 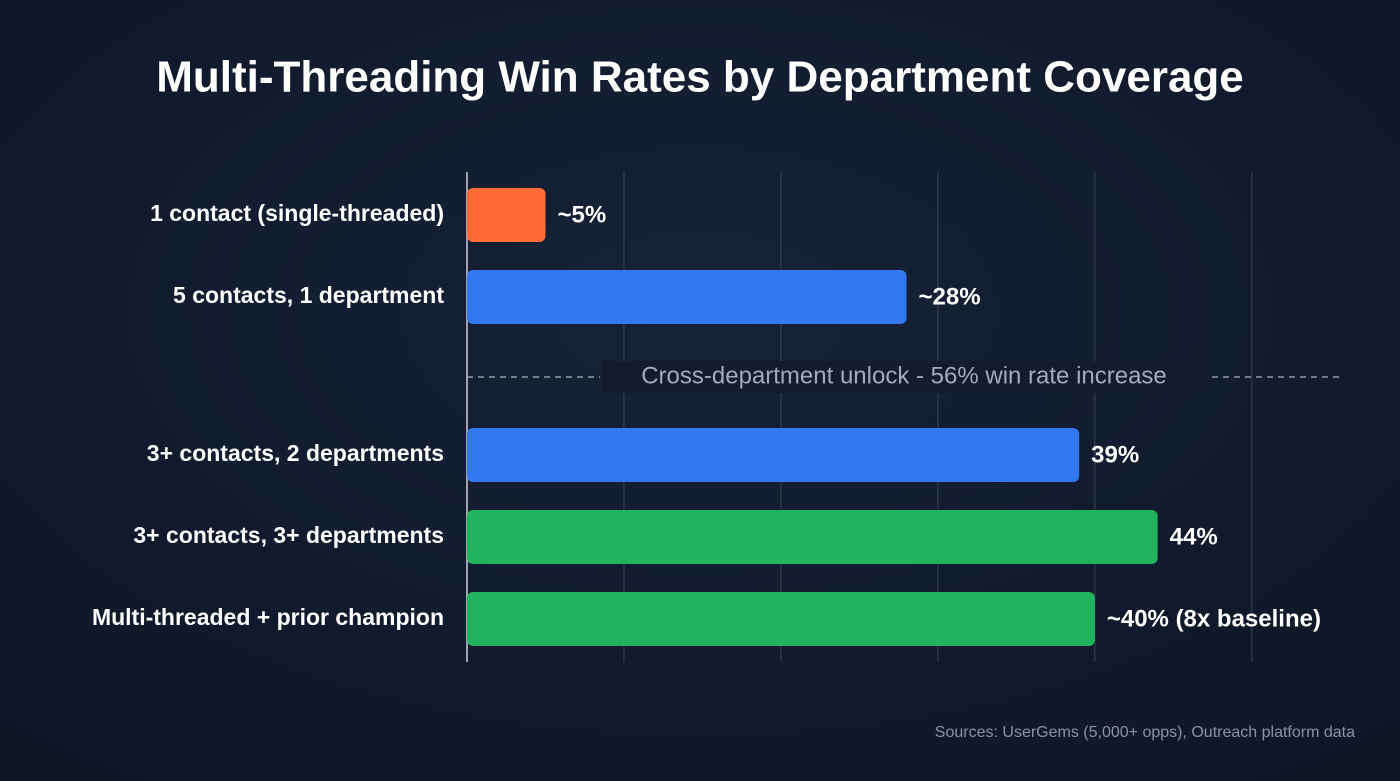 What do you see at coordinates (288, 535) in the screenshot?
I see `category-label: 3+ contacts, 3+ departments` at bounding box center [288, 535].